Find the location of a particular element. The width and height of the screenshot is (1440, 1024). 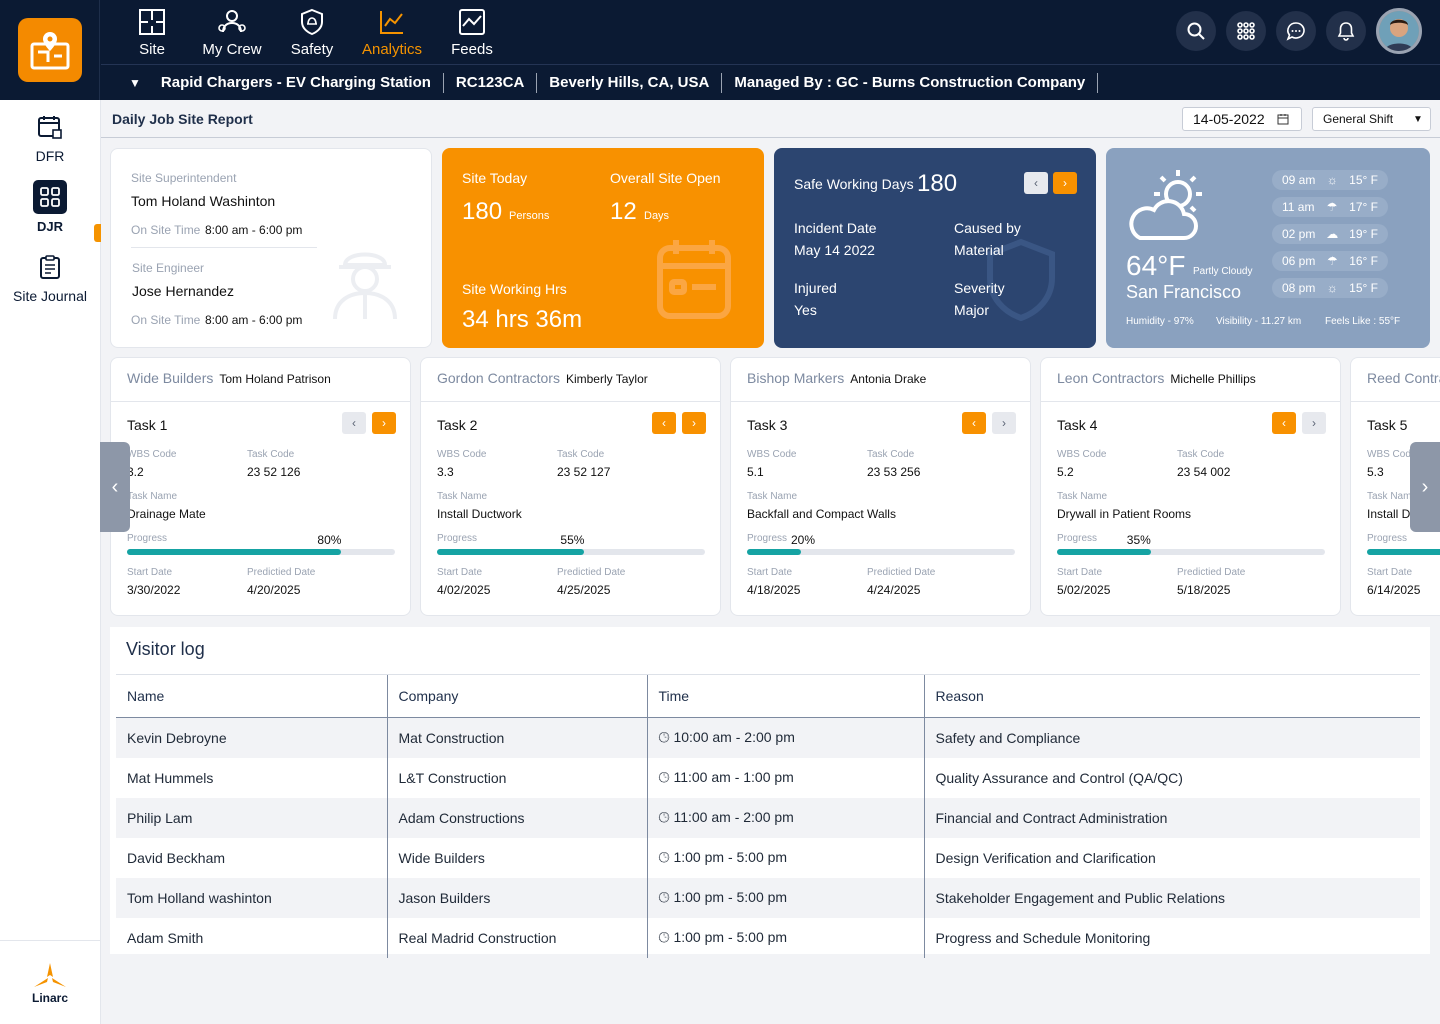

brand-logo: Linarc is located at coordinates (50, 982).